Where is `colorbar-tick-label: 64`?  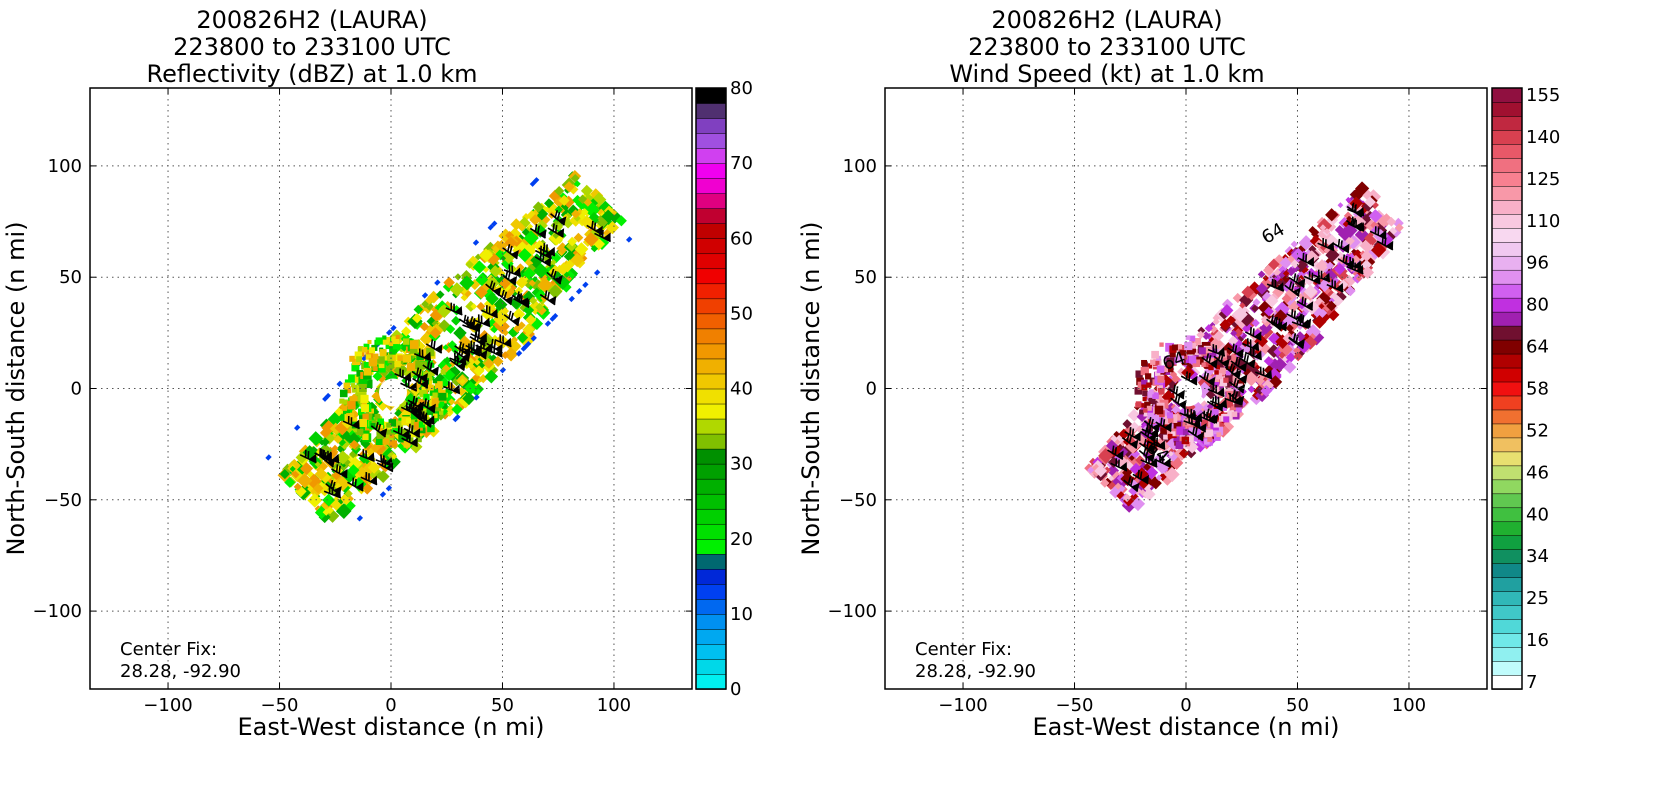 colorbar-tick-label: 64 is located at coordinates (1537, 347).